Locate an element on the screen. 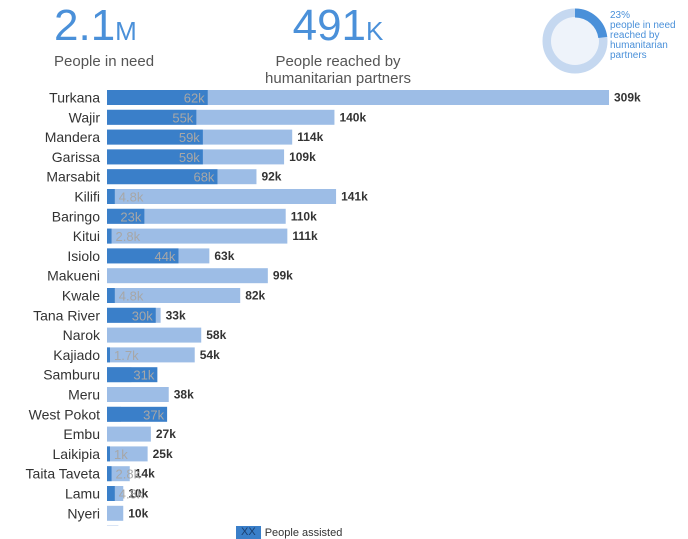  need-value-label: 38k is located at coordinates (184, 395).